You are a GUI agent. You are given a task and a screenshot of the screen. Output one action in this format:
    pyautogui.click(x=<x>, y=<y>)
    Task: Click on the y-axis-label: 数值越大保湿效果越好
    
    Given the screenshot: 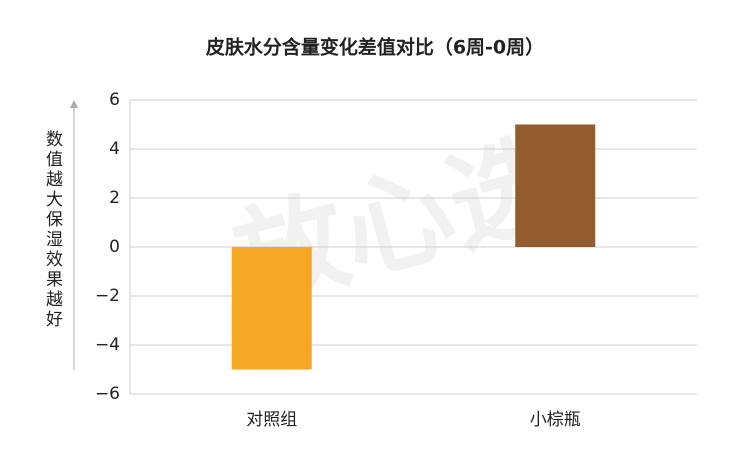 What is the action you would take?
    pyautogui.click(x=52, y=230)
    